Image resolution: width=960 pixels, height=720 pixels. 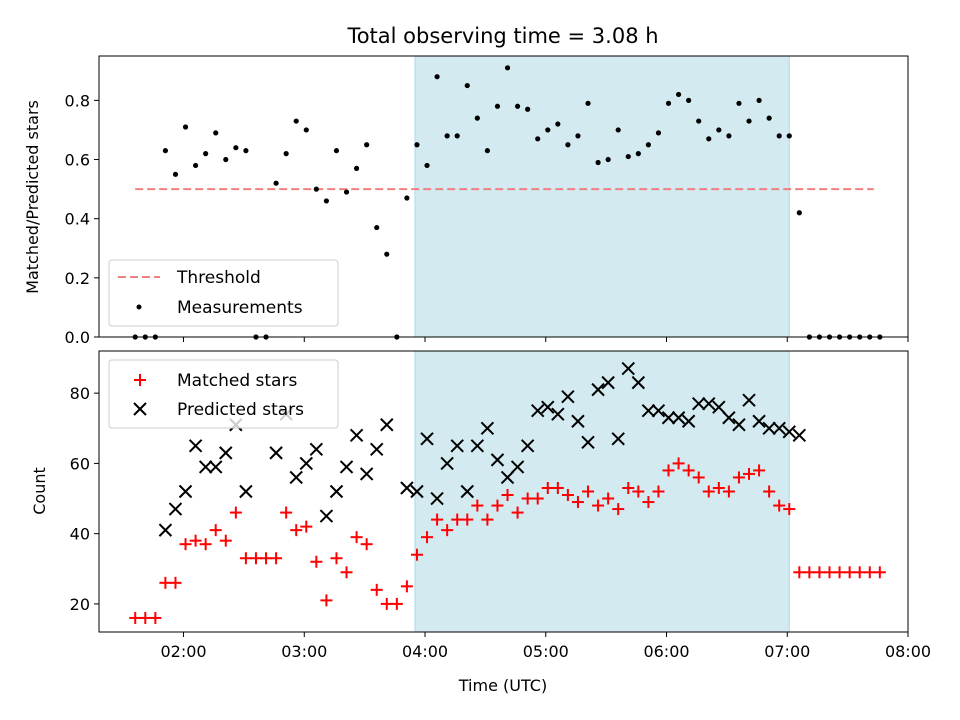 What do you see at coordinates (787, 651) in the screenshot?
I see `x-tick-label: 07:00` at bounding box center [787, 651].